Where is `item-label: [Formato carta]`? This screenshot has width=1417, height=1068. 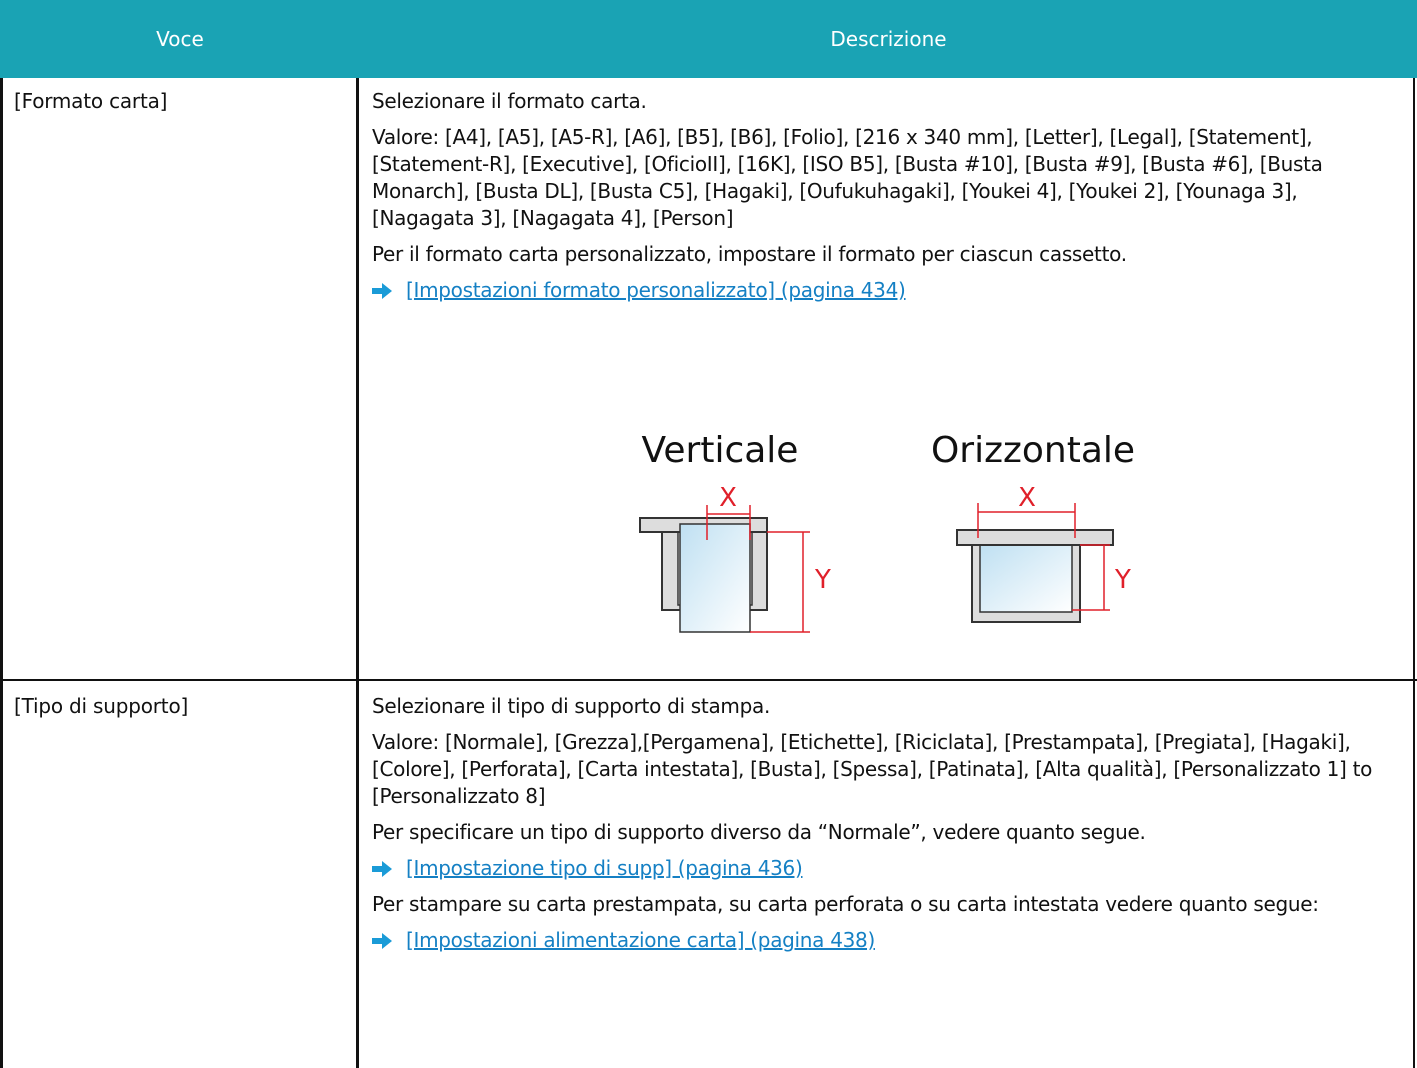
item-label: [Formato carta] is located at coordinates (91, 101).